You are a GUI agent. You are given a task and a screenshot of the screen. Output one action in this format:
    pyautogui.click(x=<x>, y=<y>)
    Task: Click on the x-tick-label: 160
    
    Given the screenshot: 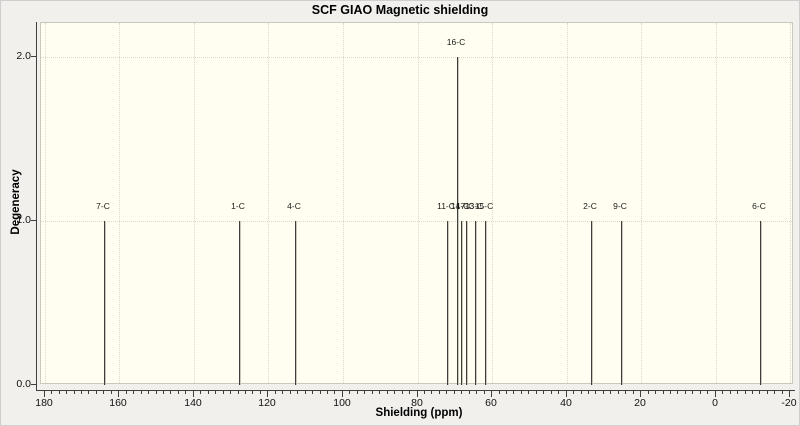 What is the action you would take?
    pyautogui.click(x=118, y=403)
    